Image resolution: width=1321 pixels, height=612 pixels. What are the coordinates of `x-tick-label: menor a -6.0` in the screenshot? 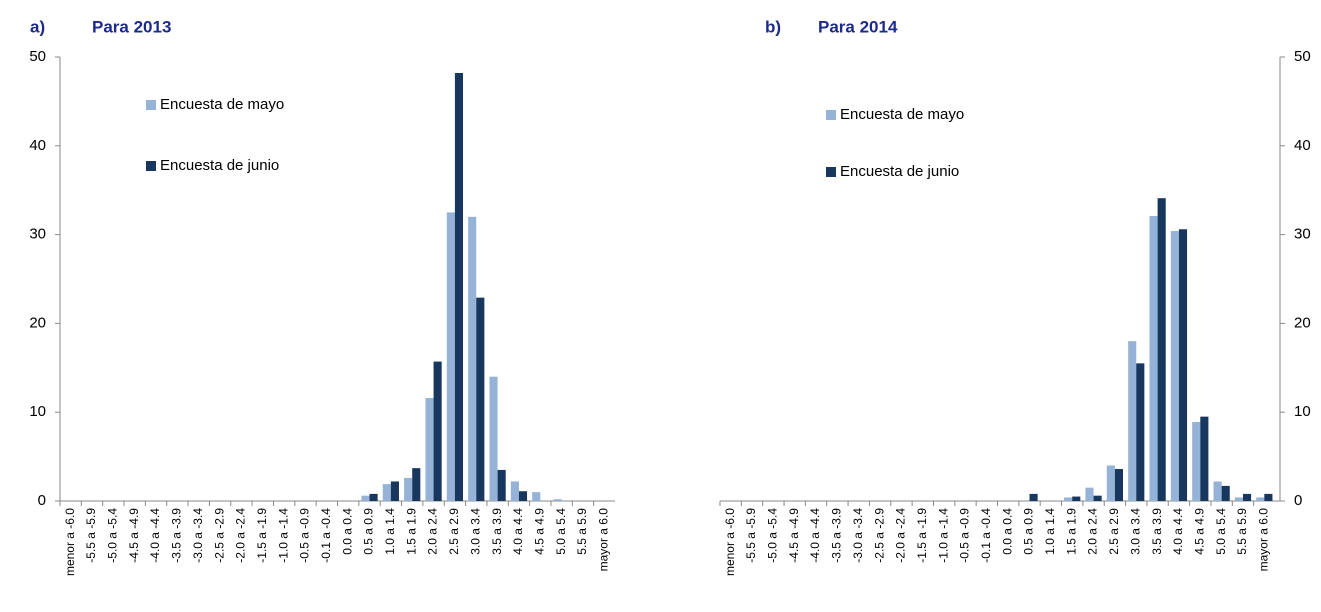 It's located at (70, 542).